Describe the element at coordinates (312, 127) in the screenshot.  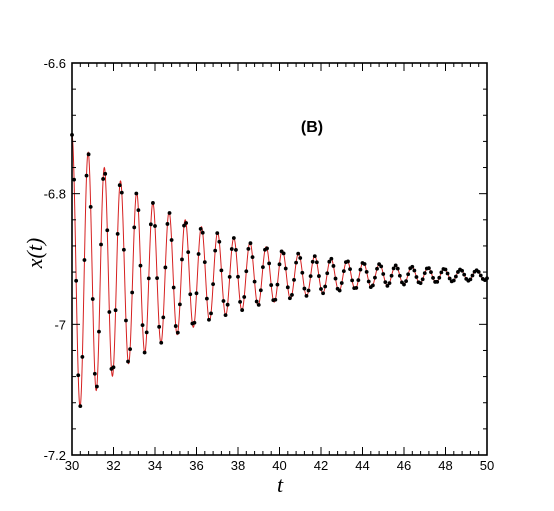
I see `panel-label: (B)` at that location.